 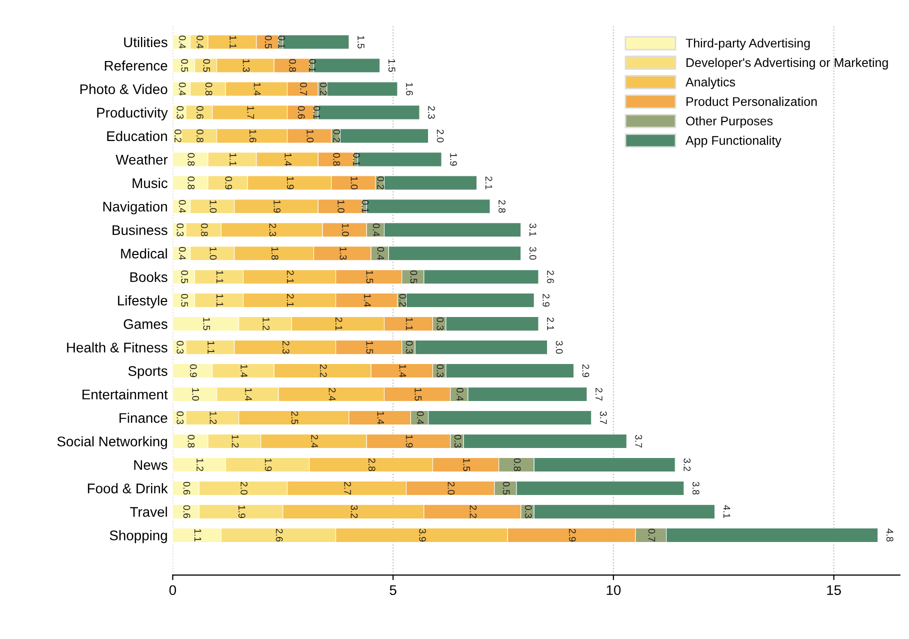 I want to click on y-tick-label: Music, so click(x=150, y=183).